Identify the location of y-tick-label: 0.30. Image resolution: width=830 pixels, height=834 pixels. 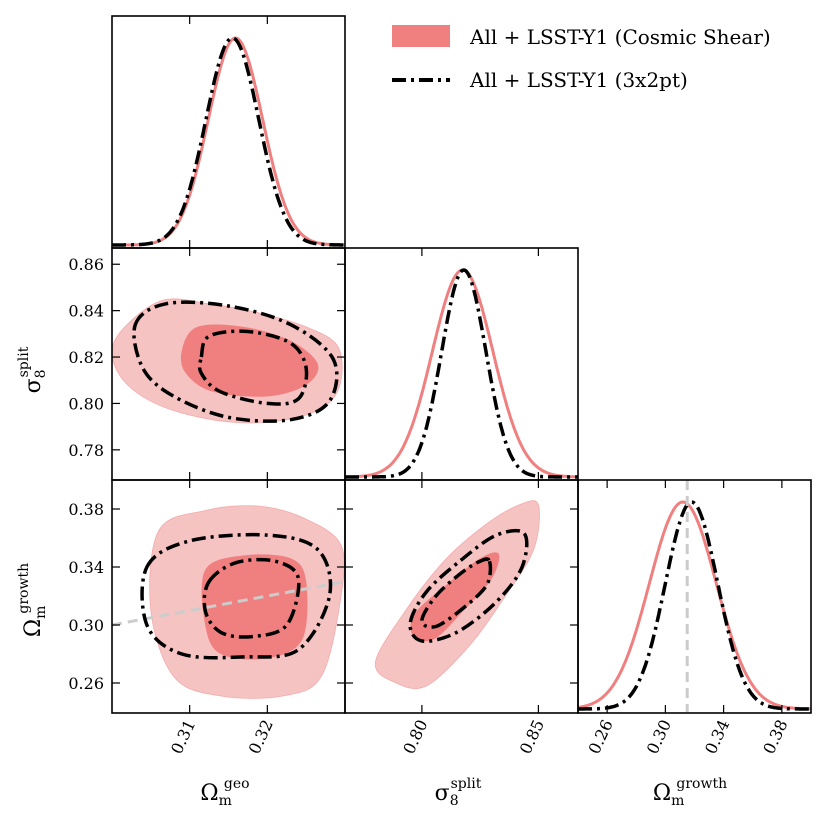
(86, 625).